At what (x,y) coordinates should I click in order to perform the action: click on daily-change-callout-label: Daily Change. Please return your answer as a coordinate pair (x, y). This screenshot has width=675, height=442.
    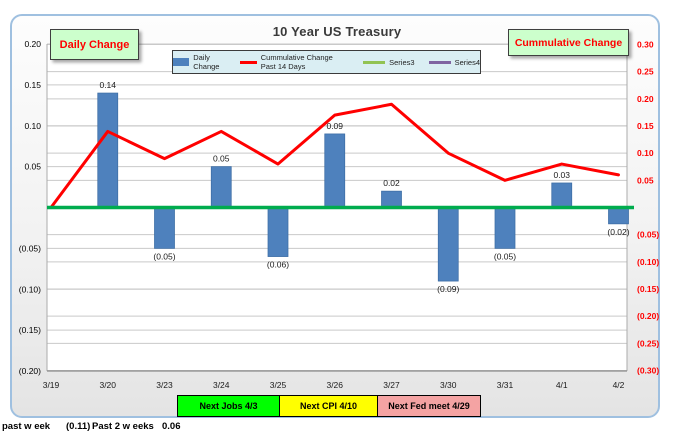
    Looking at the image, I should click on (94, 44).